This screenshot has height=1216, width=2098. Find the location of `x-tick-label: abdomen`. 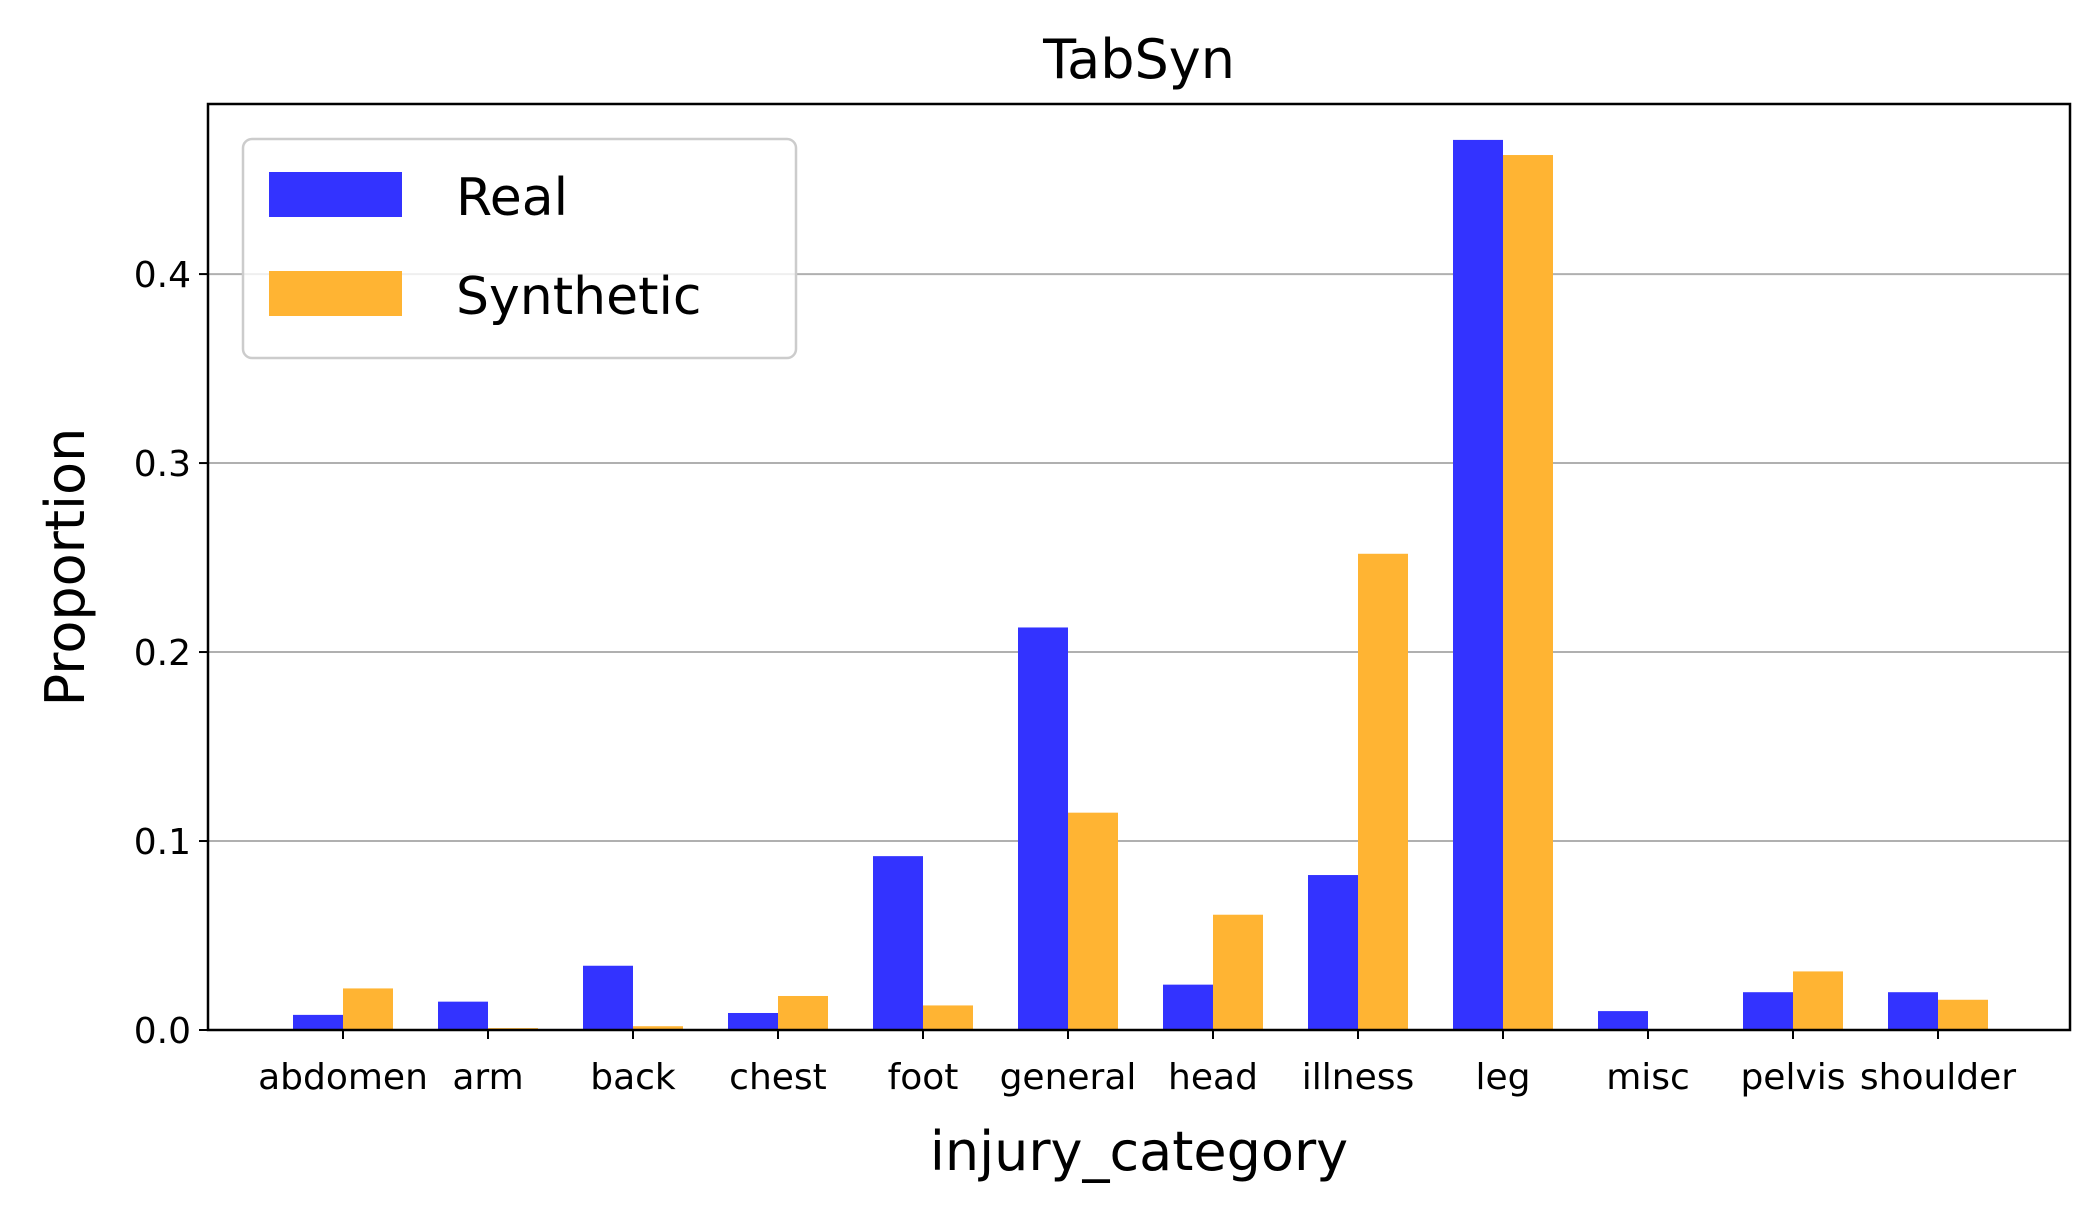

x-tick-label: abdomen is located at coordinates (343, 1077).